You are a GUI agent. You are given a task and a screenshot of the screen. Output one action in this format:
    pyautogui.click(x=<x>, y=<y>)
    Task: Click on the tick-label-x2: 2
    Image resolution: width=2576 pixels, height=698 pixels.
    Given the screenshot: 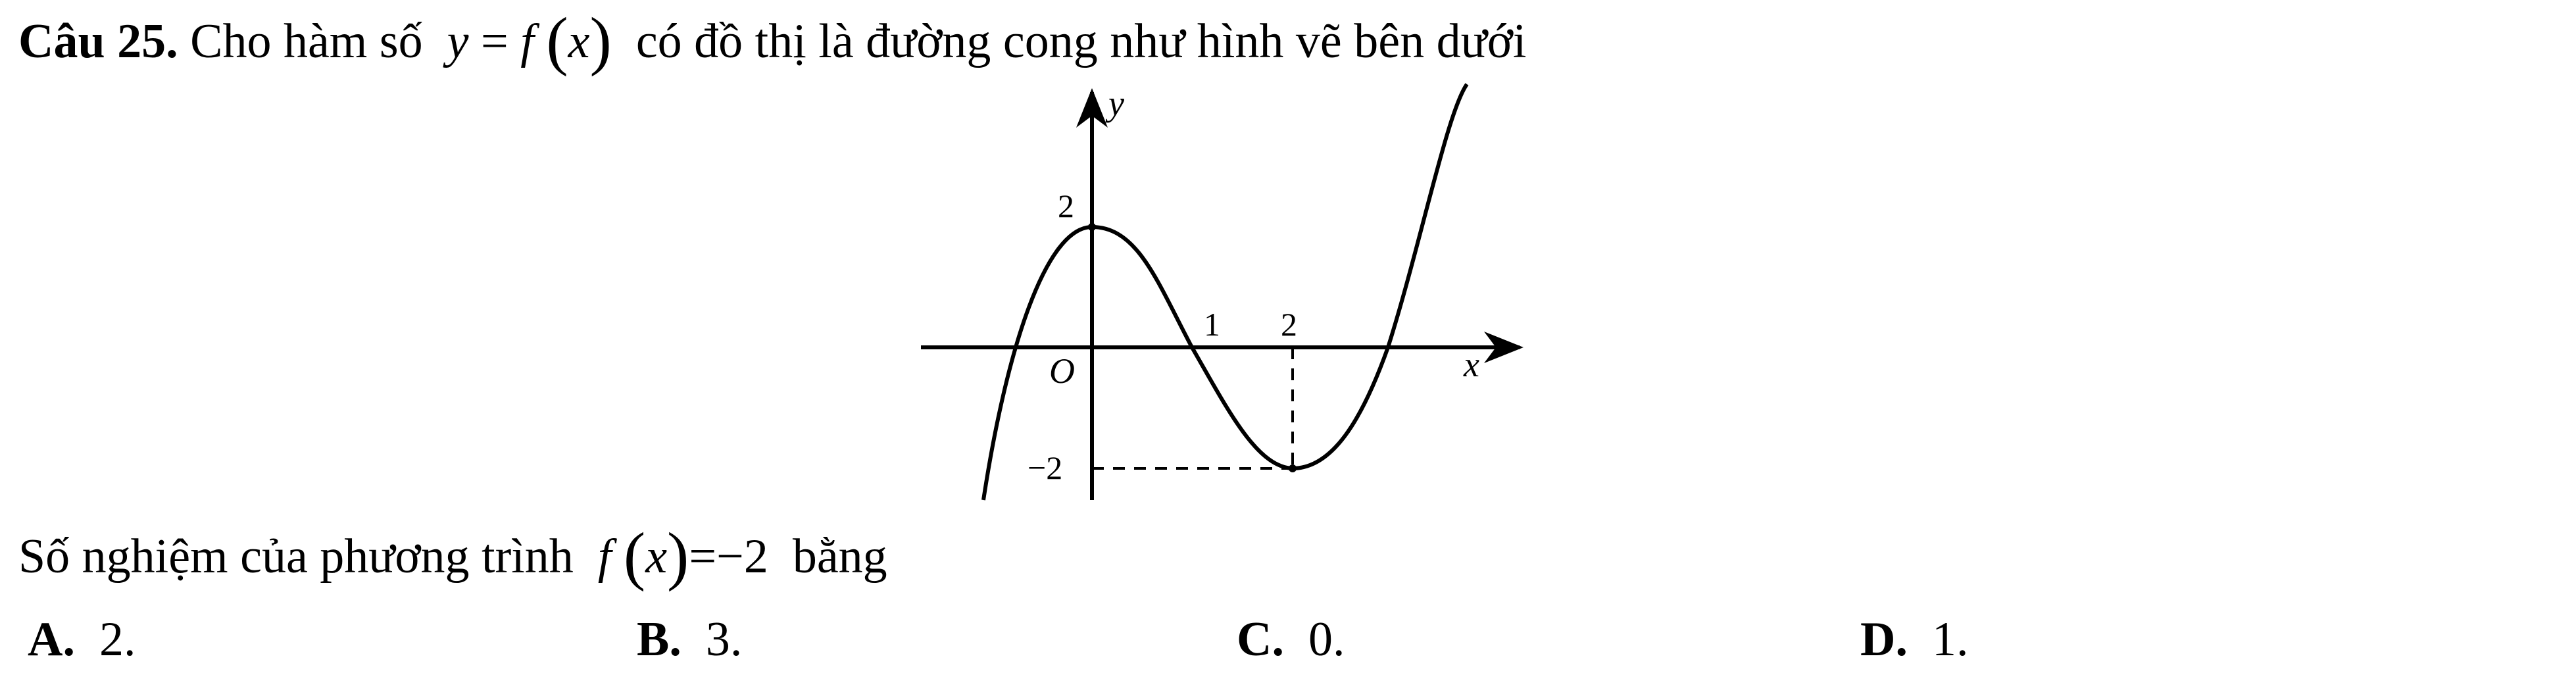 What is the action you would take?
    pyautogui.click(x=1289, y=324)
    